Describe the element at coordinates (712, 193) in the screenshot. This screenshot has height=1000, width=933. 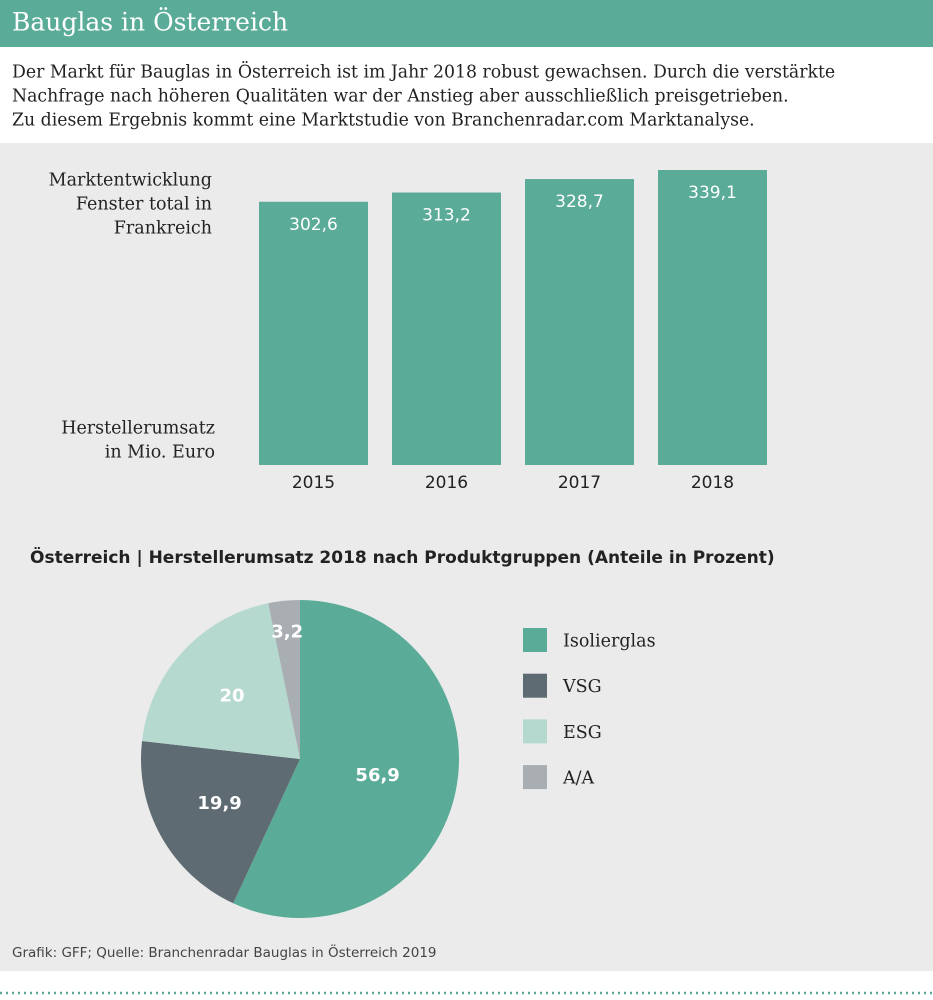
I see `value-label: 339,1` at that location.